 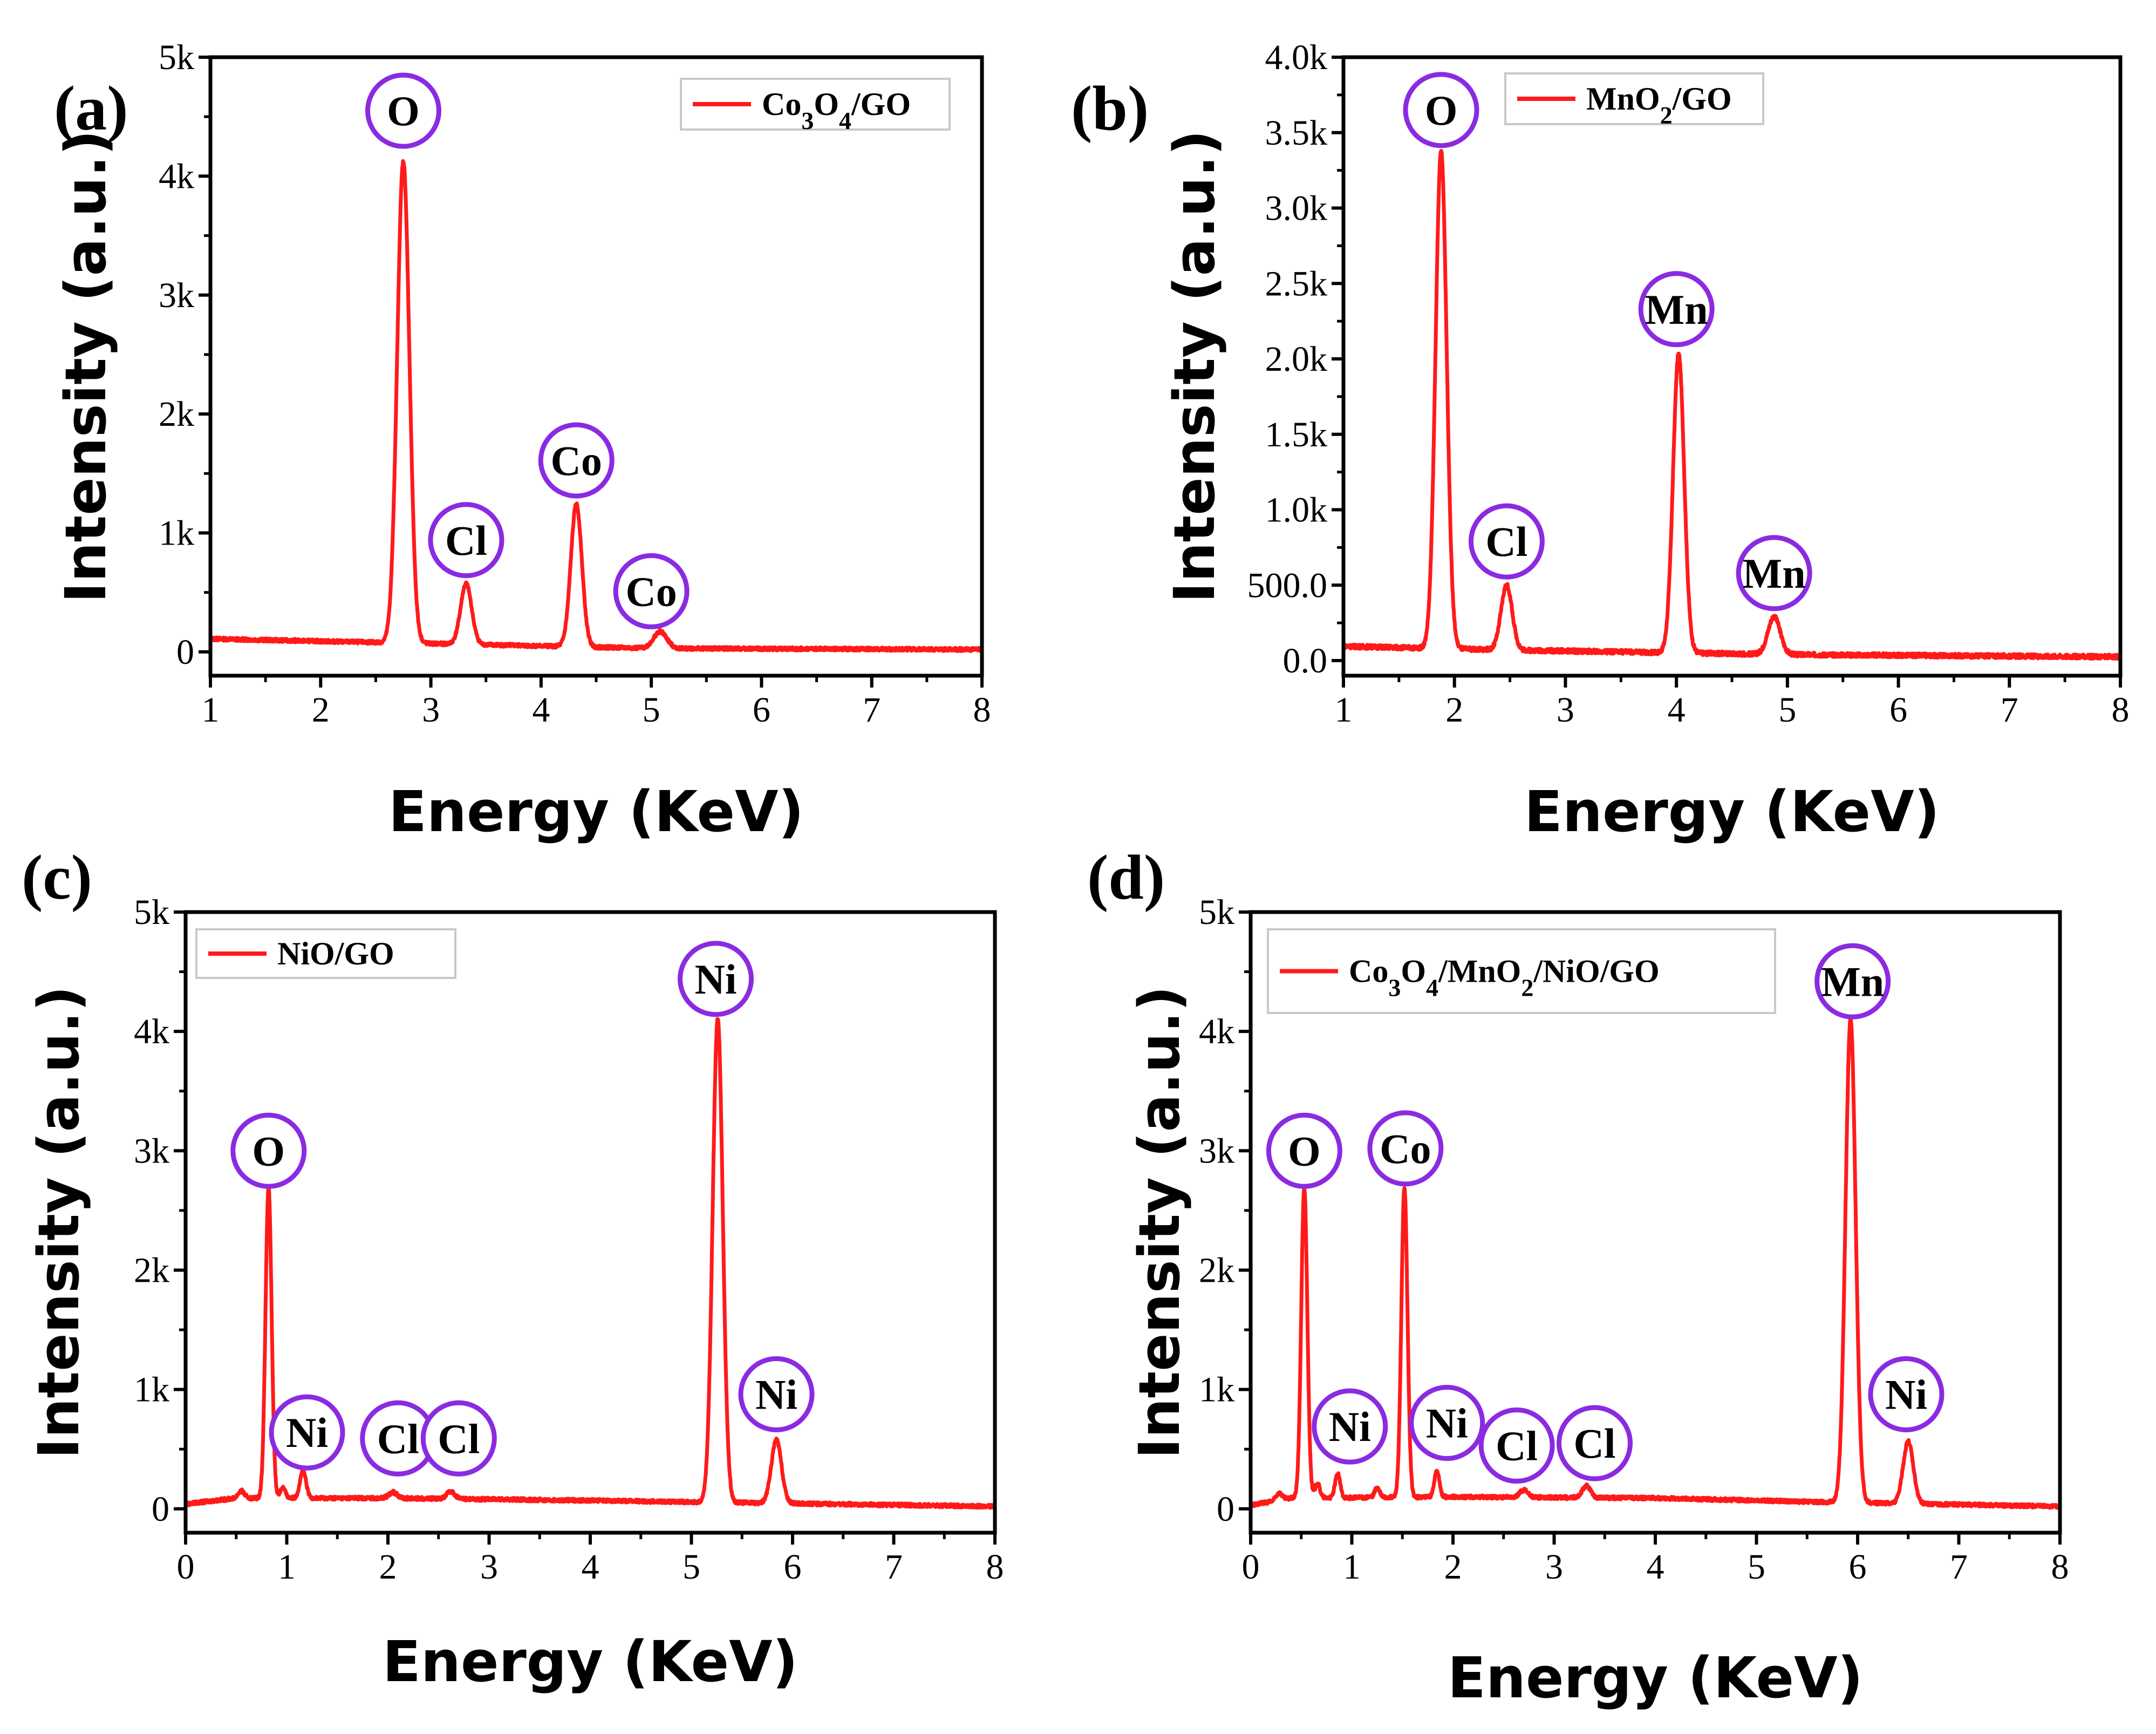 I want to click on legend: MnO2/GO, so click(x=1634, y=100).